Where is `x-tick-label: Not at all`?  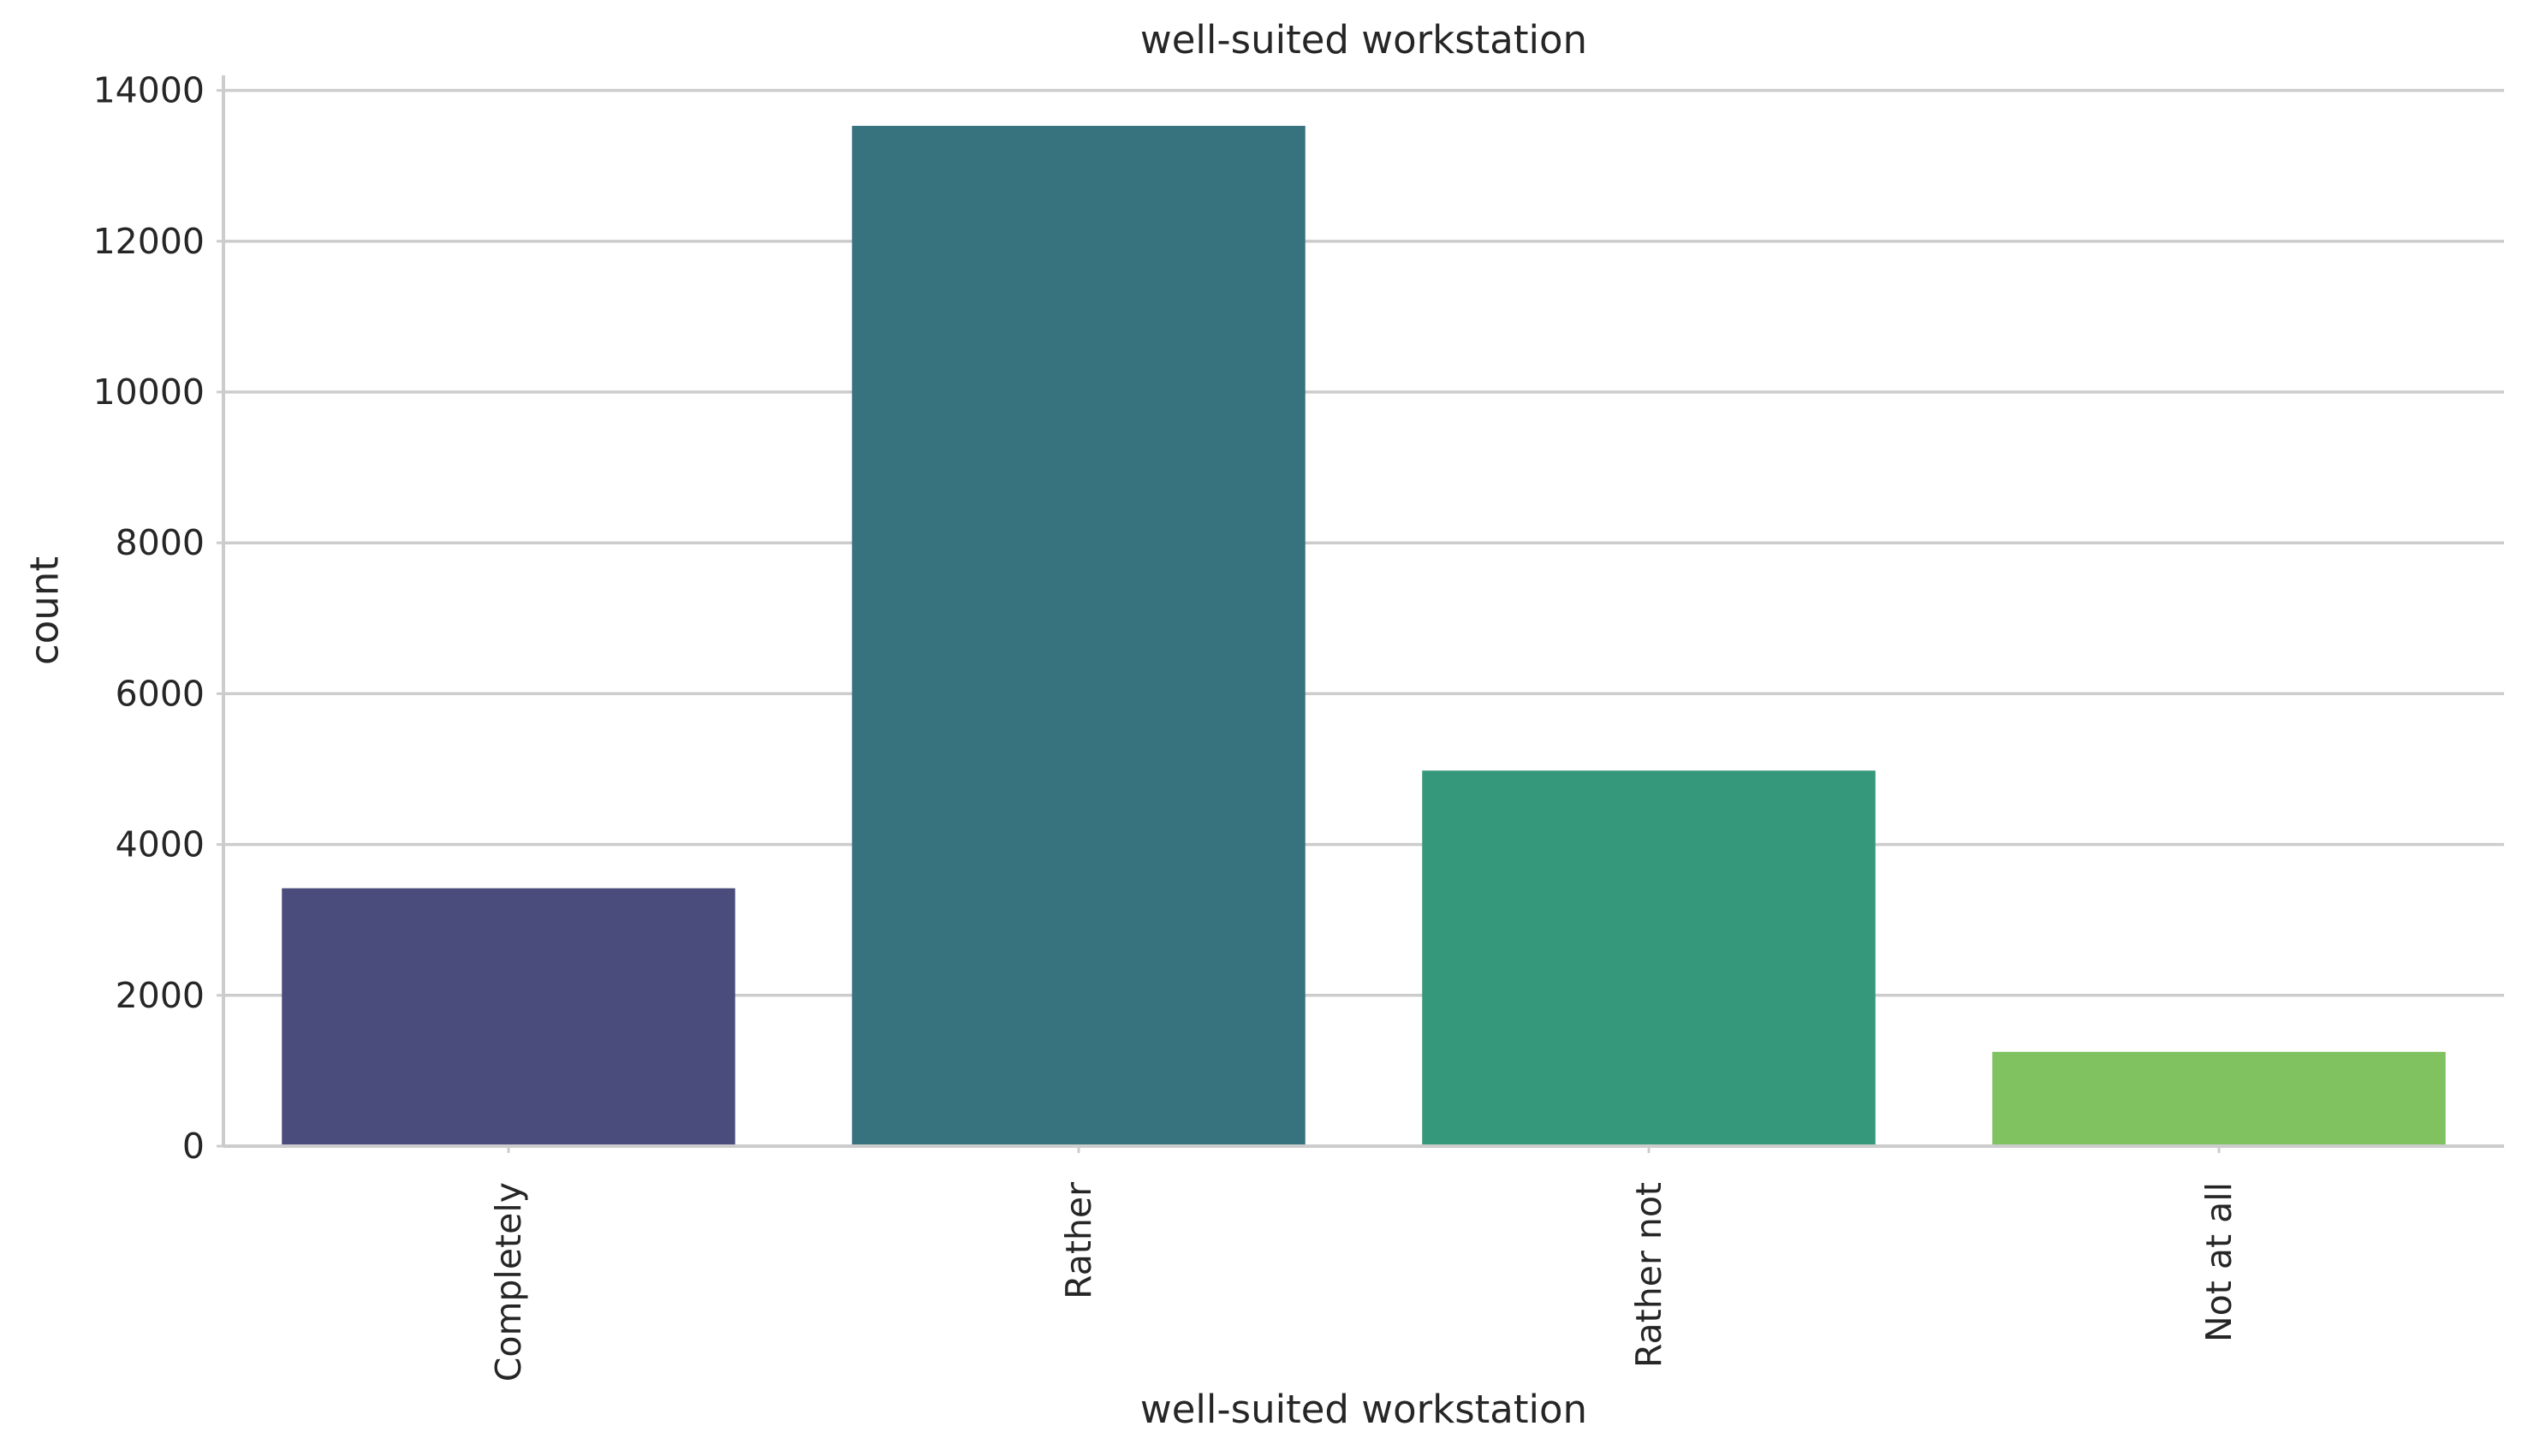
x-tick-label: Not at all is located at coordinates (2219, 1262).